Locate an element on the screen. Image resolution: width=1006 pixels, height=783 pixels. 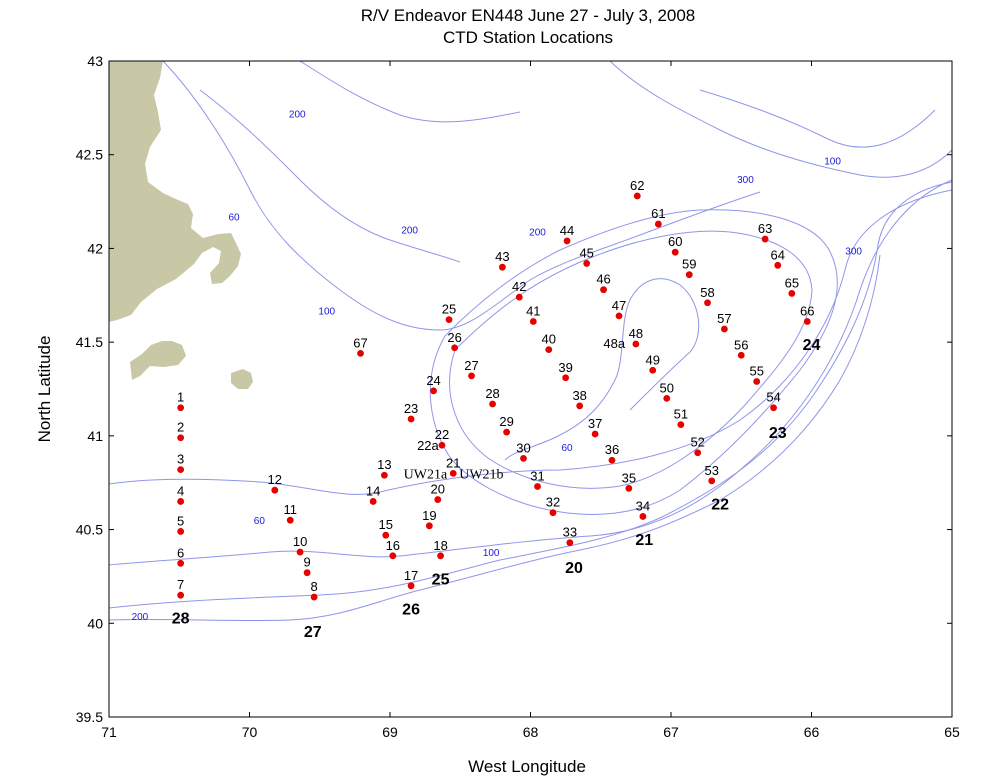
station-UW21b: UW21b is located at coordinates (481, 474).